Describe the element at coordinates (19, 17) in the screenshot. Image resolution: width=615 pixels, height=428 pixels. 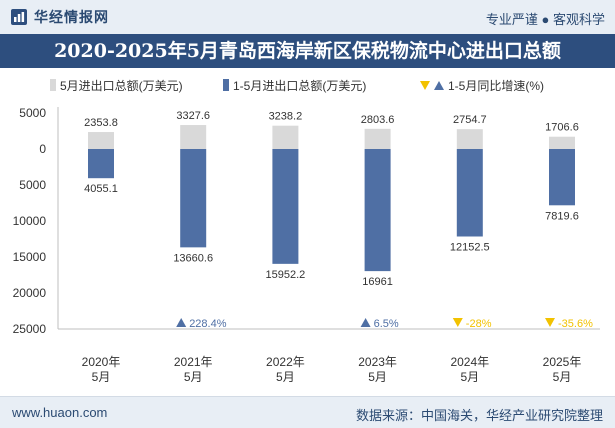
I see `brand-logo-icon` at that location.